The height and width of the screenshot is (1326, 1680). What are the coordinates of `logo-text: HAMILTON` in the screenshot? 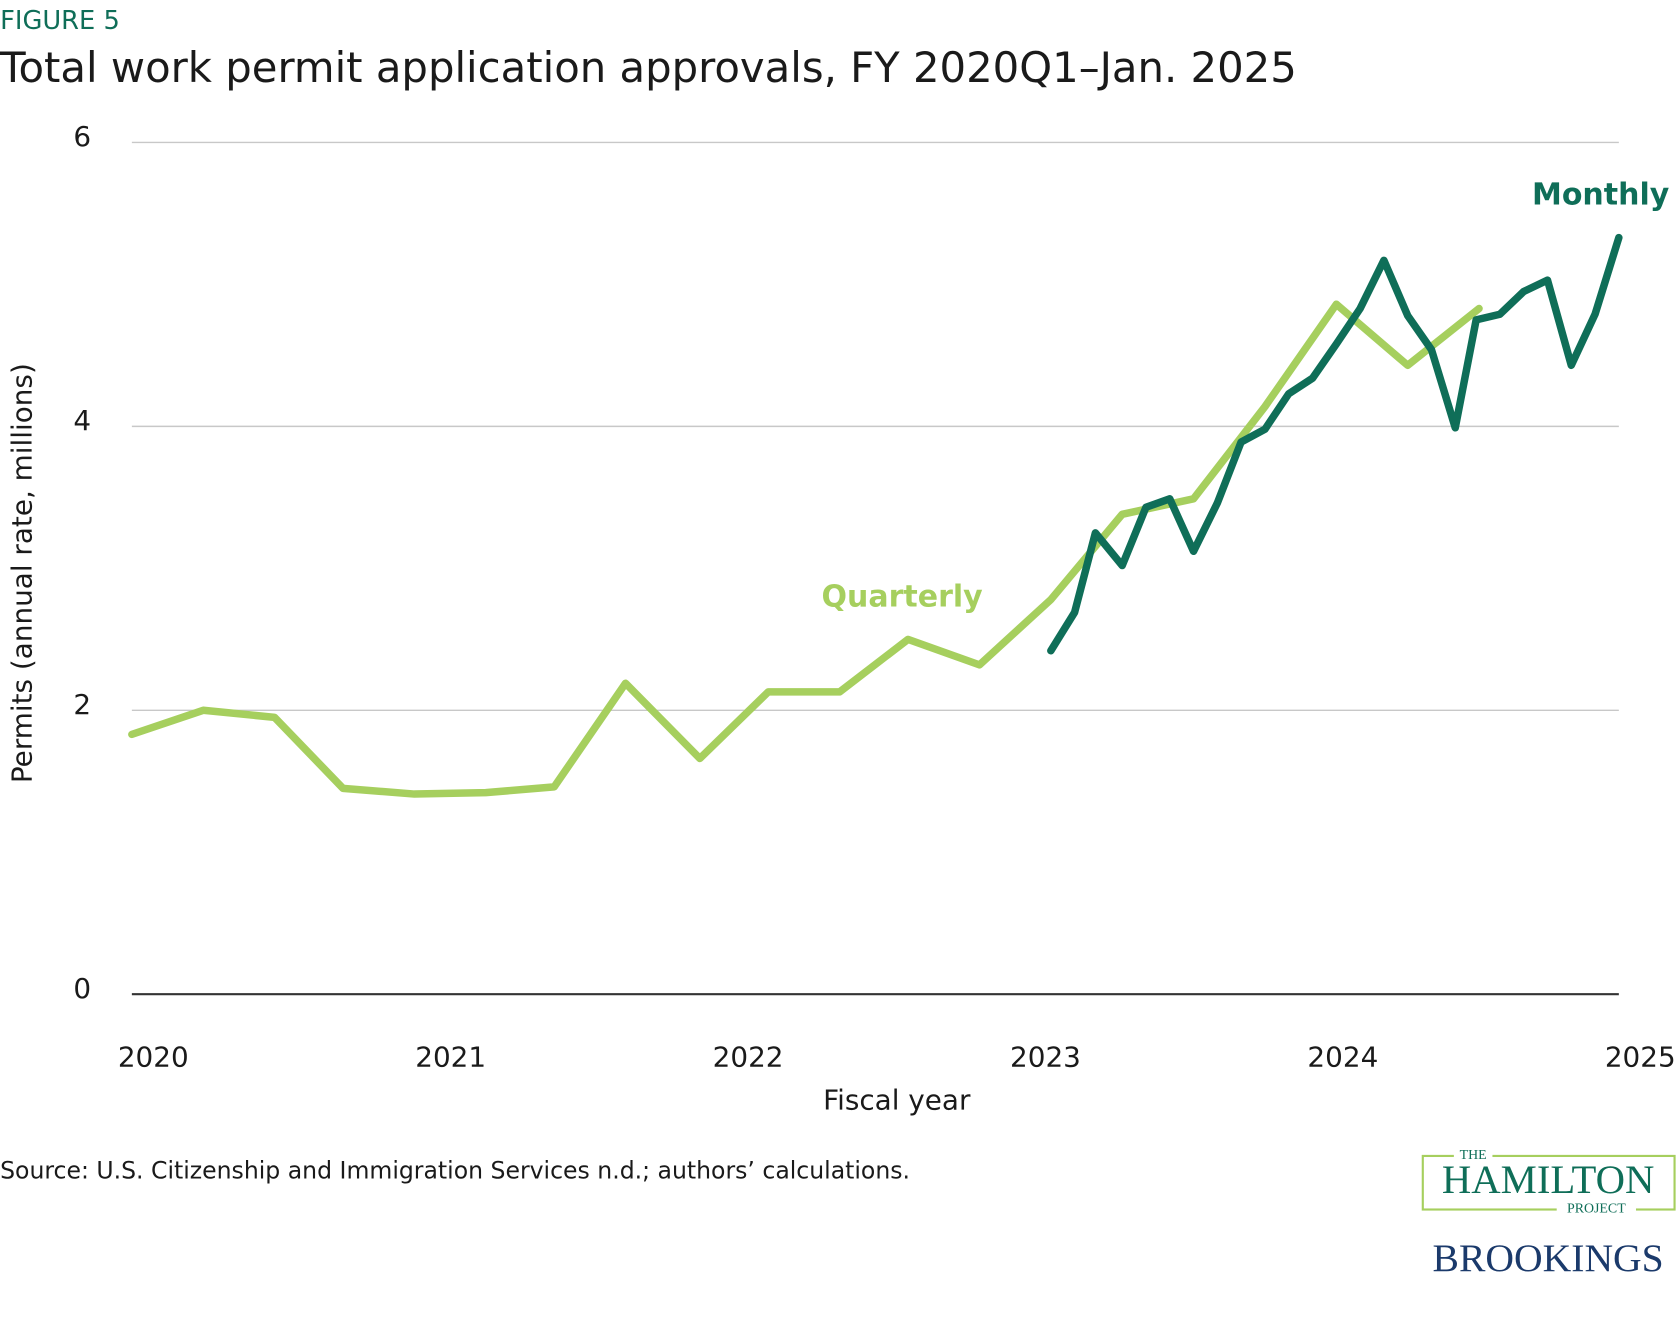 It's located at (1548, 1179).